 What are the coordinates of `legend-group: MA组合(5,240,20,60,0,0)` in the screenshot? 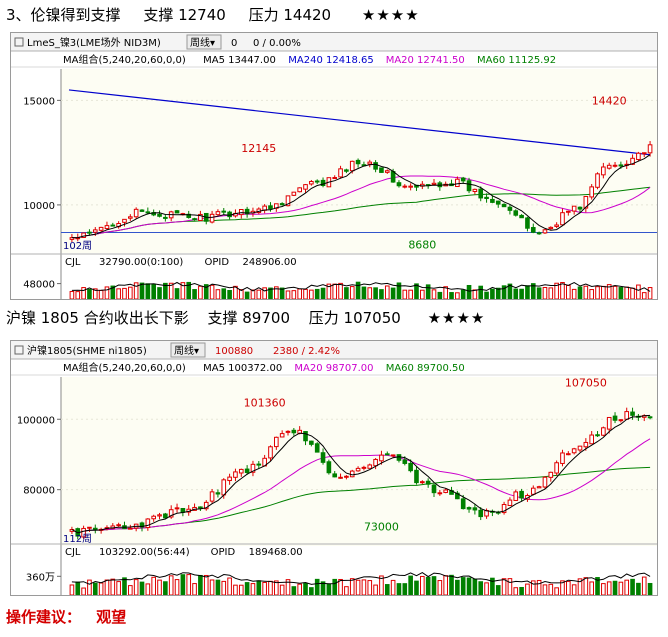 It's located at (124, 59).